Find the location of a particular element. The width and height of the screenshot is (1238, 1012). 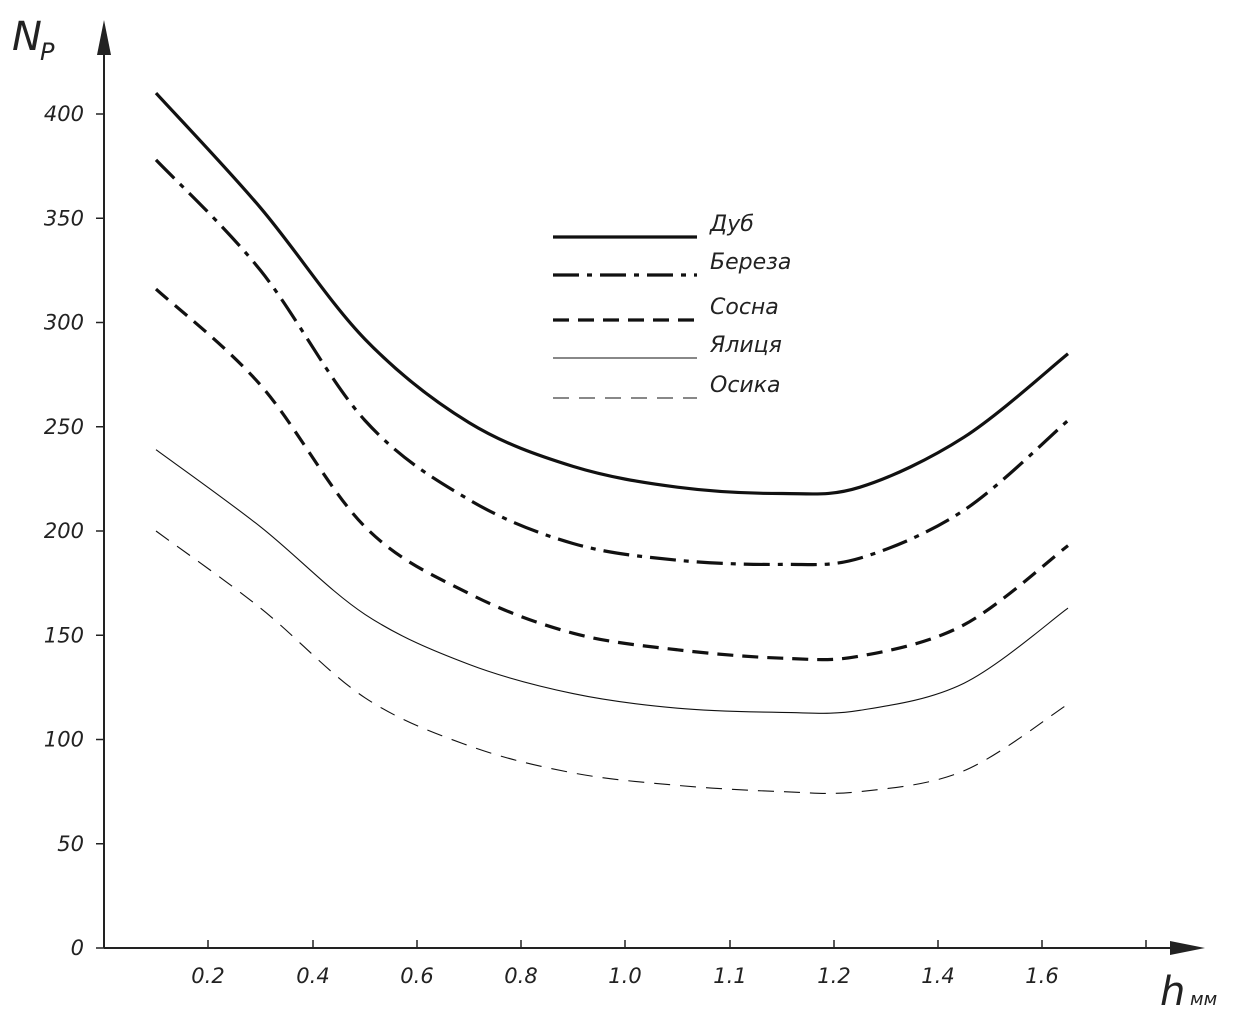

x-tick-label: 1.2 is located at coordinates (833, 976).